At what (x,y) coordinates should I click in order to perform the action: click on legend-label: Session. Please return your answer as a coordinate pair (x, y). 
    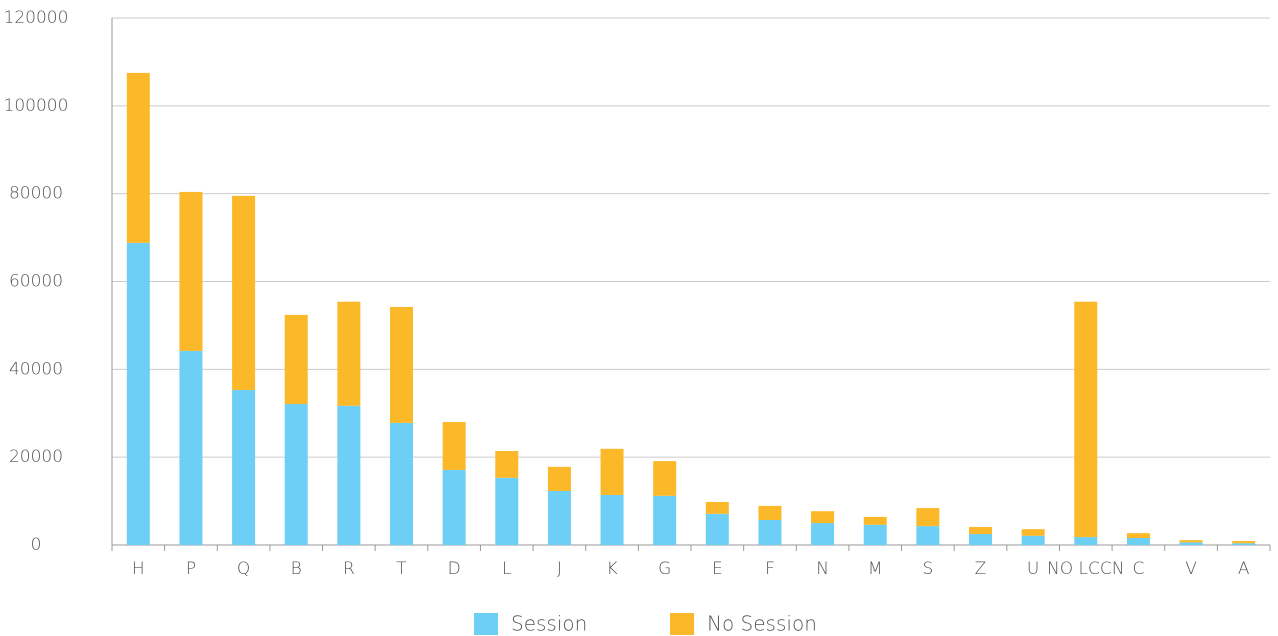
    Looking at the image, I should click on (549, 624).